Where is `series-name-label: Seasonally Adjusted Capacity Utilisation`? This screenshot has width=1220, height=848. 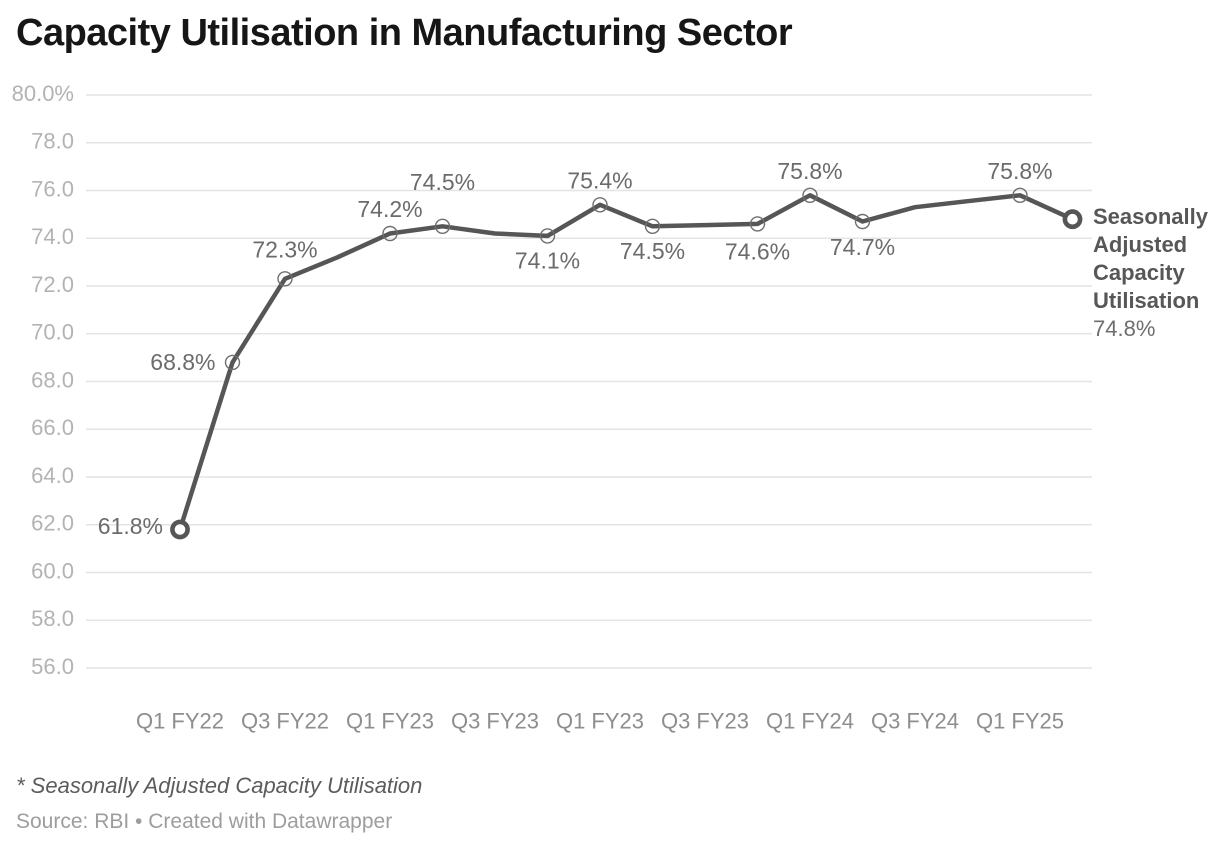
series-name-label: Seasonally Adjusted Capacity Utilisation is located at coordinates (1150, 258).